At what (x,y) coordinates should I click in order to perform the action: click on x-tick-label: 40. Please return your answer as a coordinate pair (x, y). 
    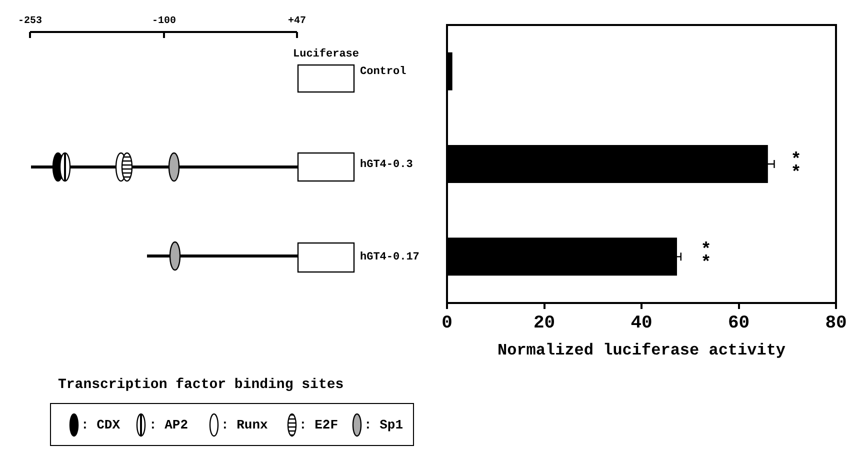
    Looking at the image, I should click on (641, 323).